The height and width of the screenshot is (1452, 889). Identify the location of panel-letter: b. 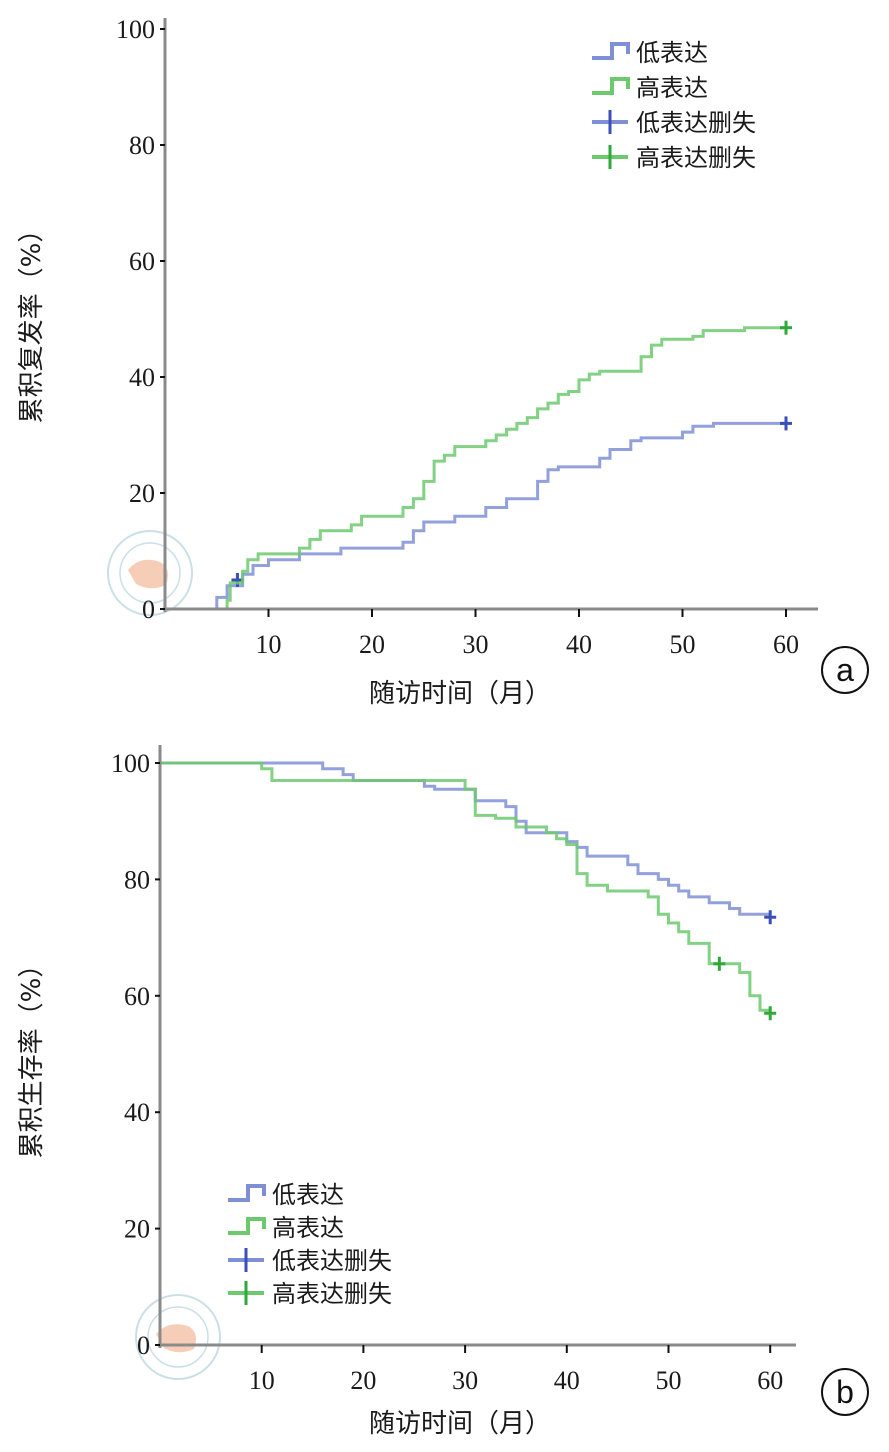
(845, 1392).